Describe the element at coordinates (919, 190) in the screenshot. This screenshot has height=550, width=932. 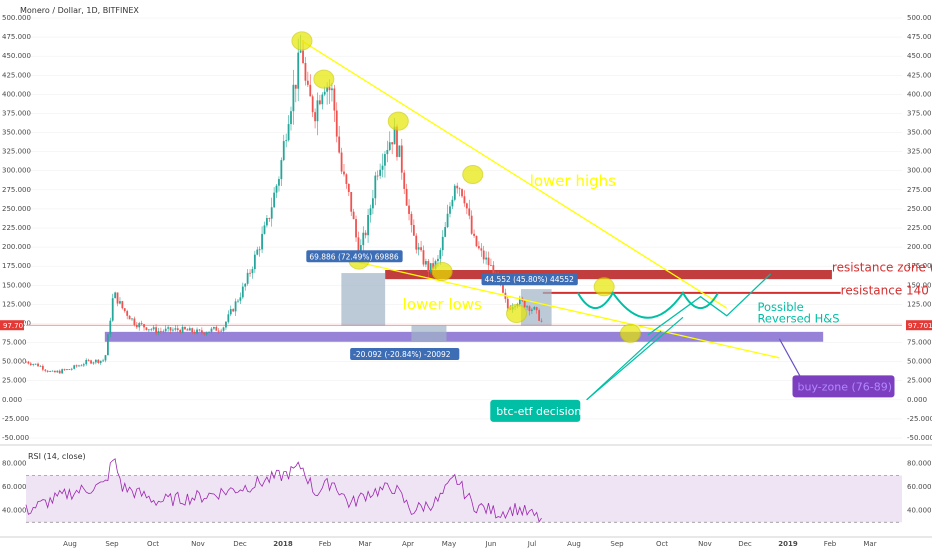
I see `price-tick-right: 275.000` at that location.